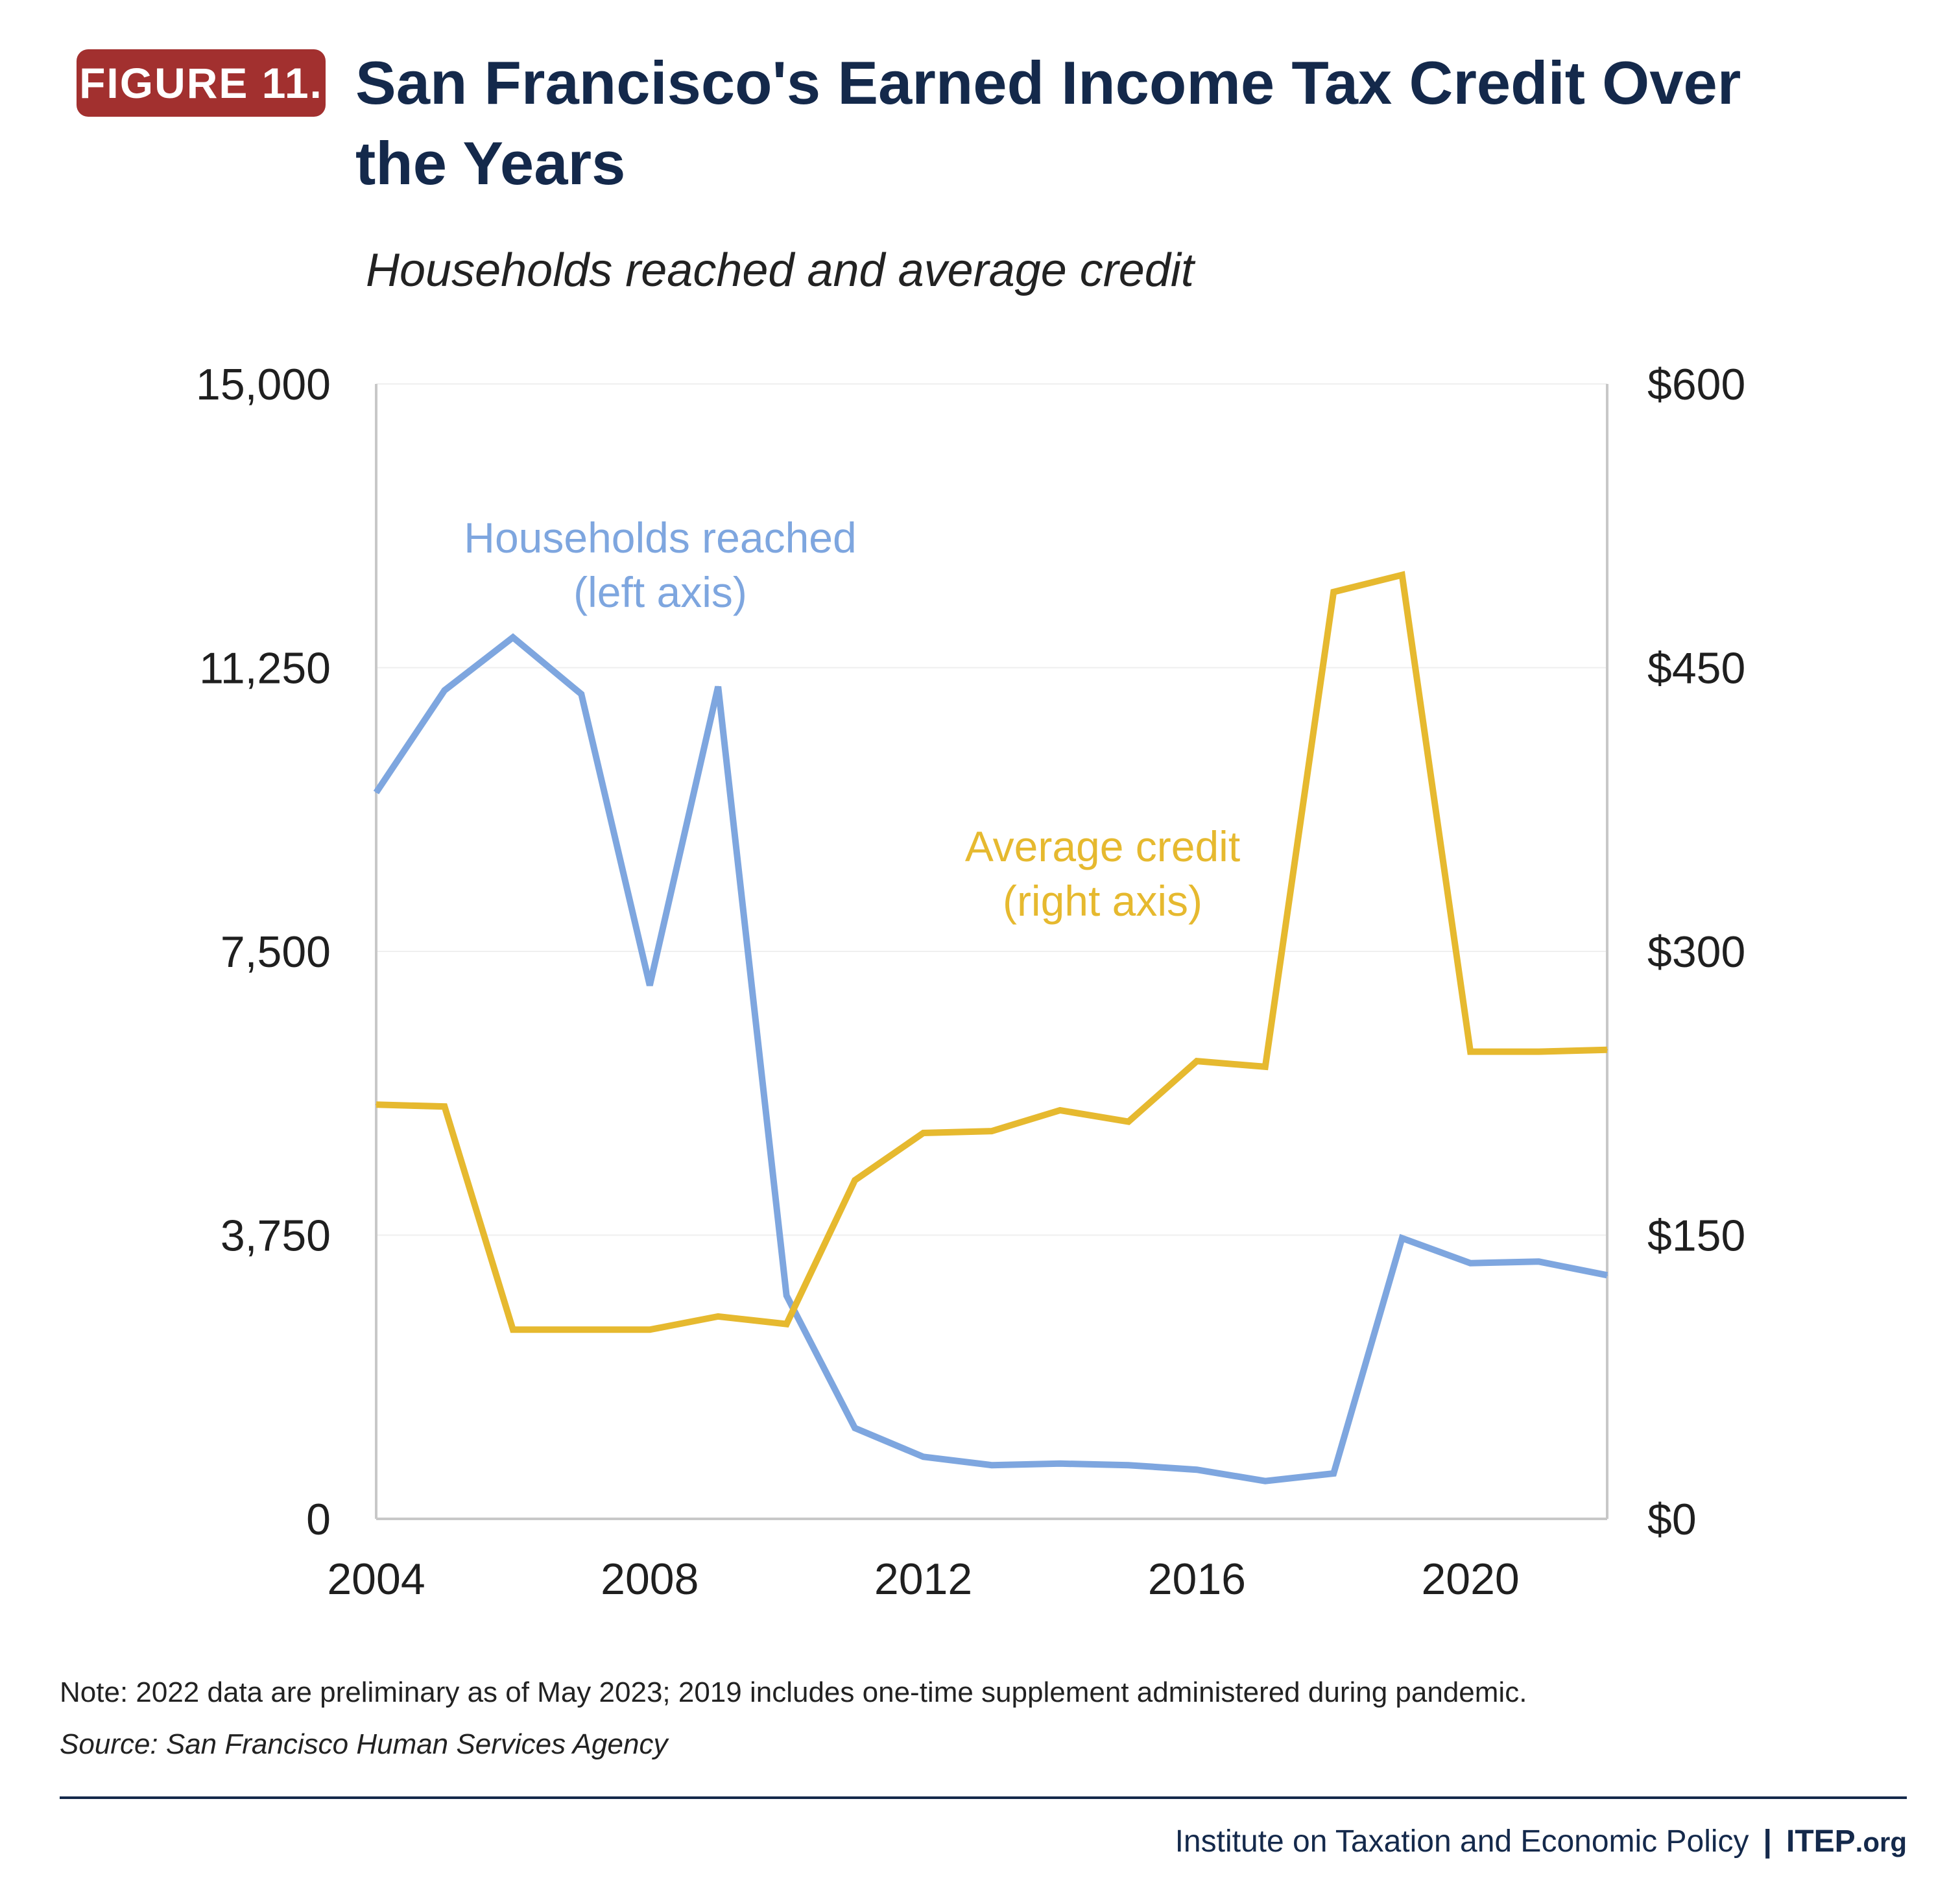 The height and width of the screenshot is (1895, 1960). What do you see at coordinates (1102, 846) in the screenshot?
I see `average-credit-series-label: Average credit` at bounding box center [1102, 846].